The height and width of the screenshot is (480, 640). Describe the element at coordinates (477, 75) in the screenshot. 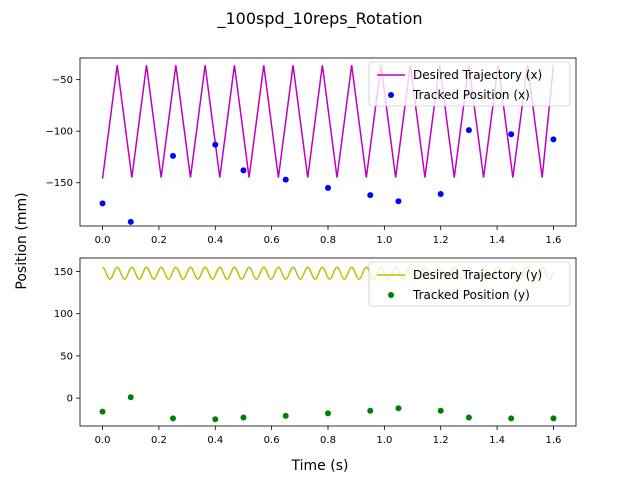

I see `legend-label: Desired Trajectory (x)` at that location.